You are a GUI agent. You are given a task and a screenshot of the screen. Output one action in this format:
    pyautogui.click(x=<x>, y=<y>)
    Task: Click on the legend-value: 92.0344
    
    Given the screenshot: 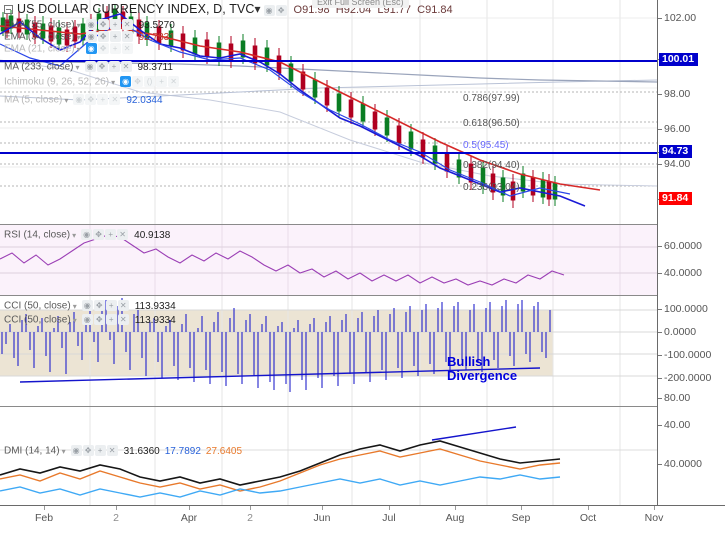 What is the action you would take?
    pyautogui.click(x=144, y=100)
    